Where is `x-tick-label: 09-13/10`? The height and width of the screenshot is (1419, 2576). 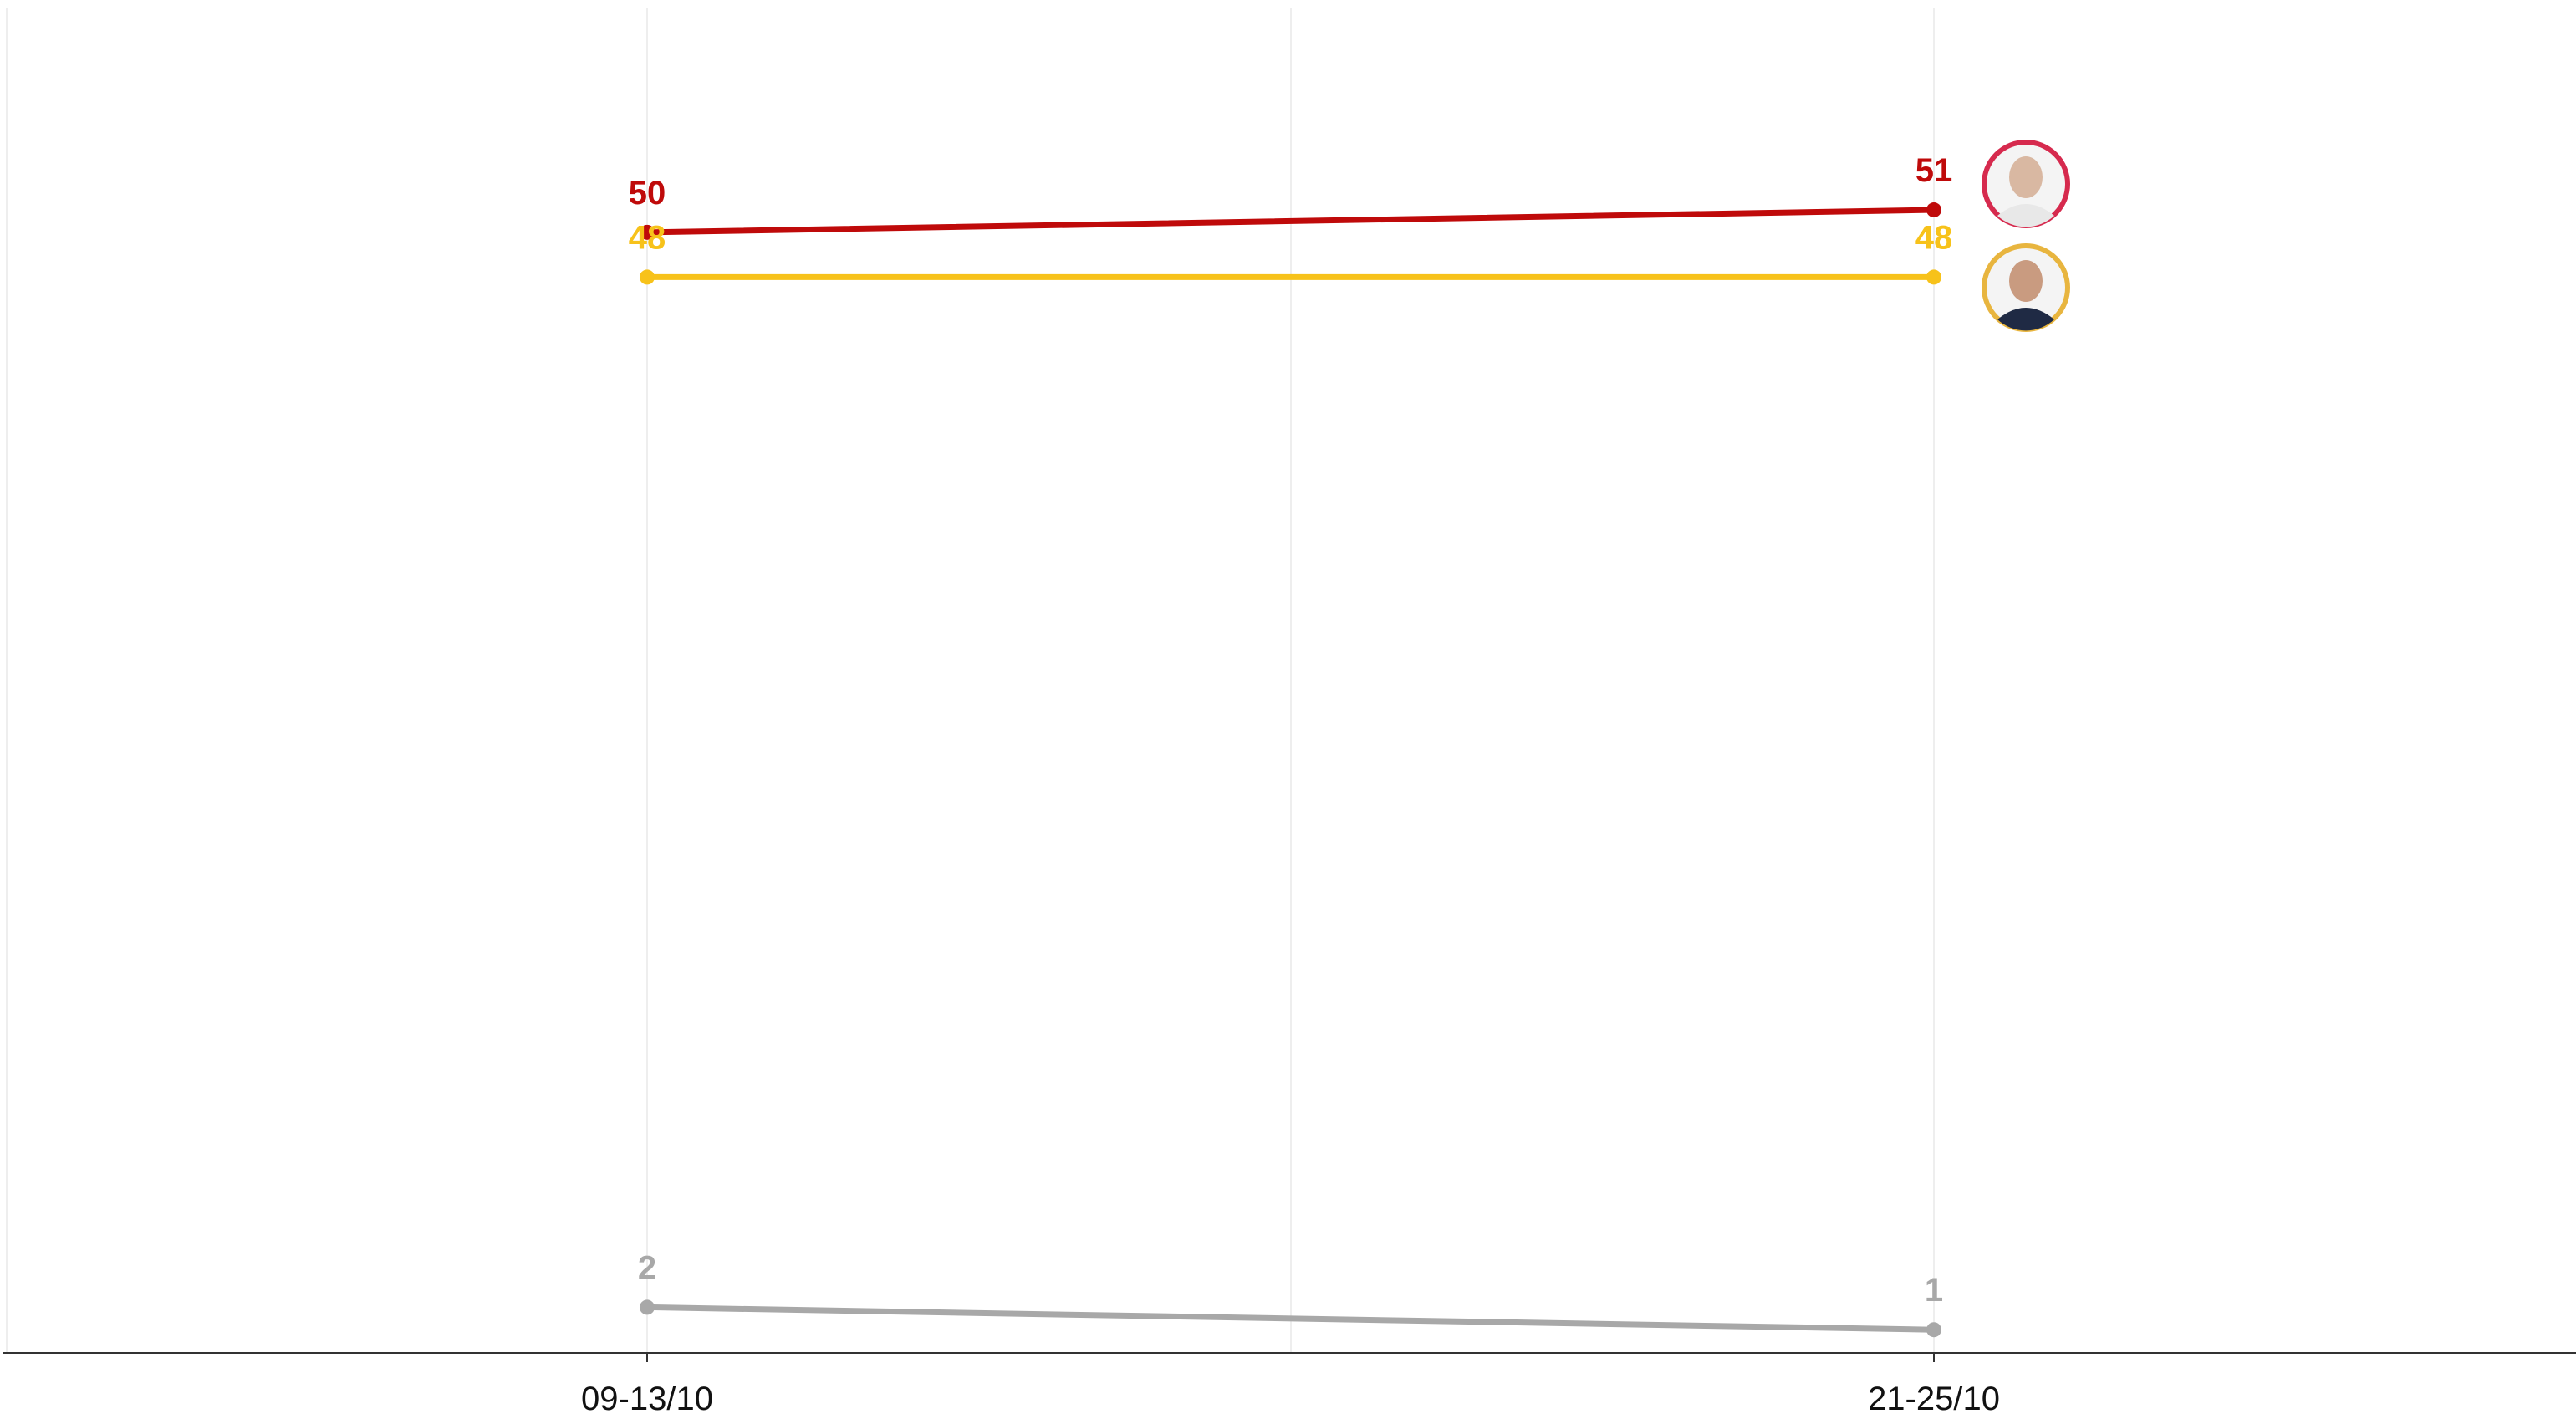
x-tick-label: 09-13/10 is located at coordinates (647, 1399).